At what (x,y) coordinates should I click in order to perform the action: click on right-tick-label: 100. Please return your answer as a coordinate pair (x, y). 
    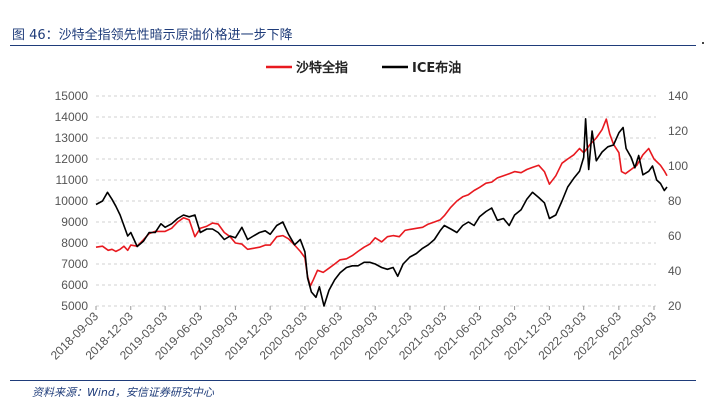
    Looking at the image, I should click on (678, 166).